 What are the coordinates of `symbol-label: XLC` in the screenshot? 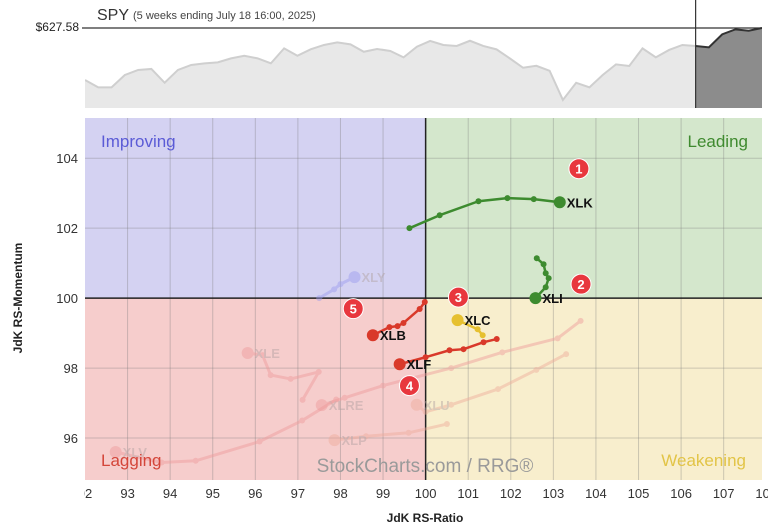 It's located at (478, 320).